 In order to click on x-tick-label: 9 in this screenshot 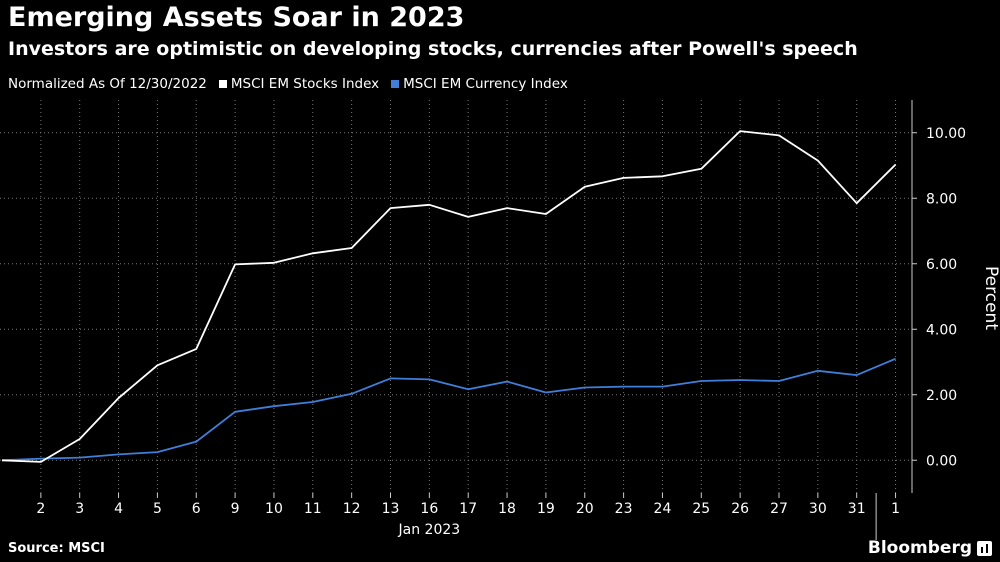, I will do `click(235, 509)`.